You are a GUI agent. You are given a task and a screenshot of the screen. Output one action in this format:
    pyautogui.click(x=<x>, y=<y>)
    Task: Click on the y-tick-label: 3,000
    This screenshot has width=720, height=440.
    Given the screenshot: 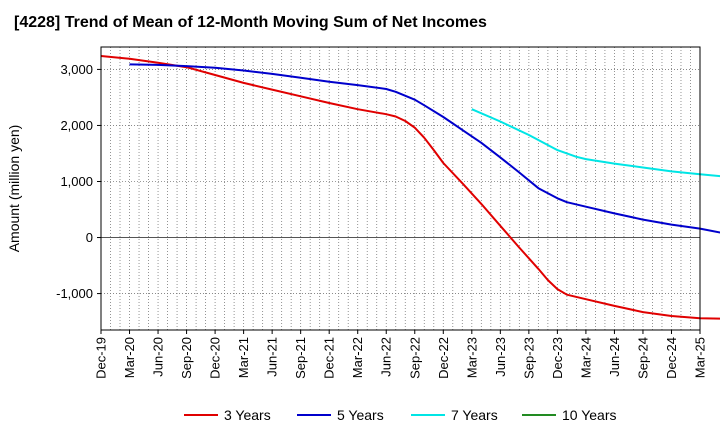 What is the action you would take?
    pyautogui.click(x=76, y=69)
    